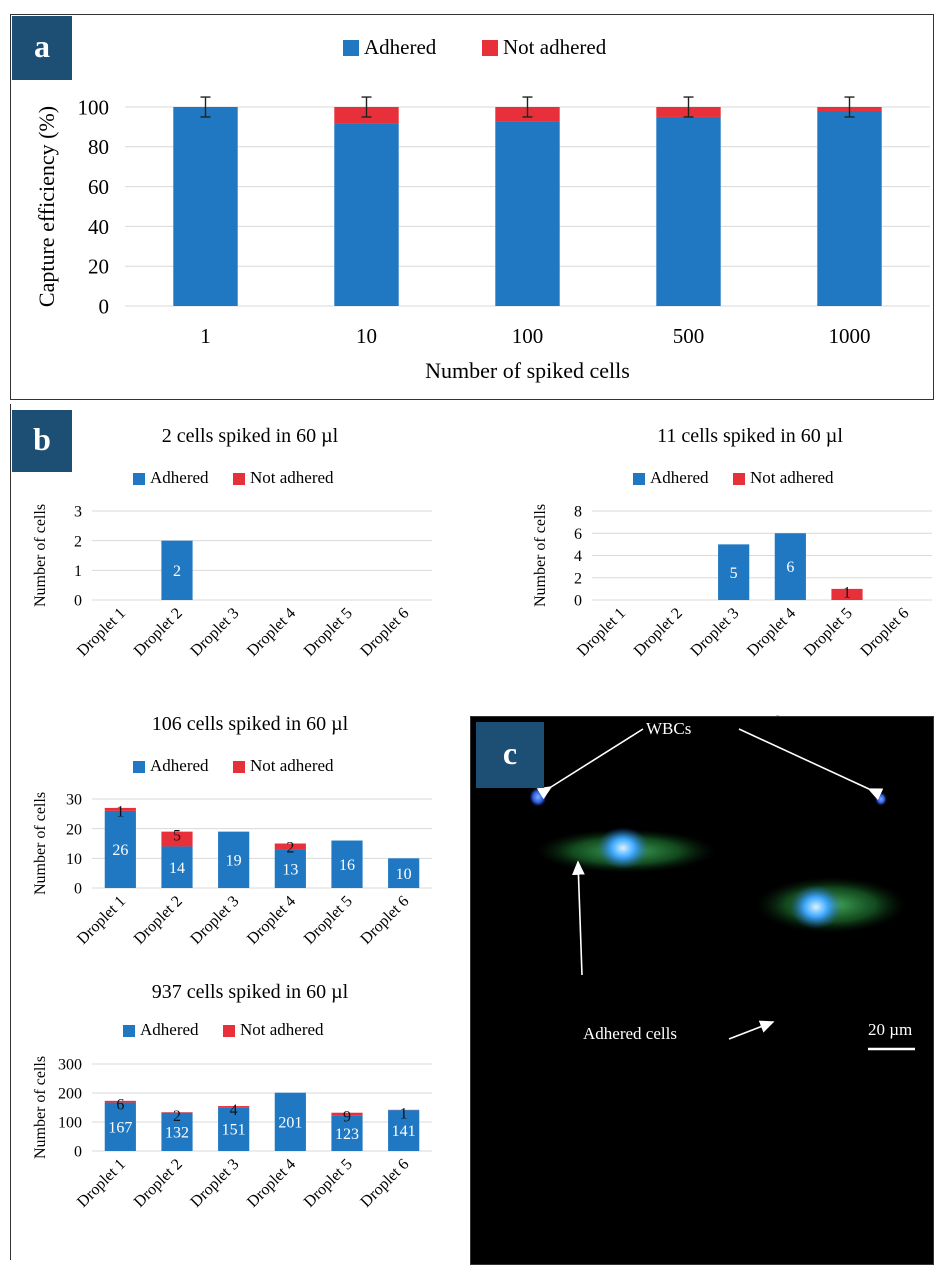  What do you see at coordinates (250, 992) in the screenshot?
I see `chart-title: 937 cells spiked in 60 µl` at bounding box center [250, 992].